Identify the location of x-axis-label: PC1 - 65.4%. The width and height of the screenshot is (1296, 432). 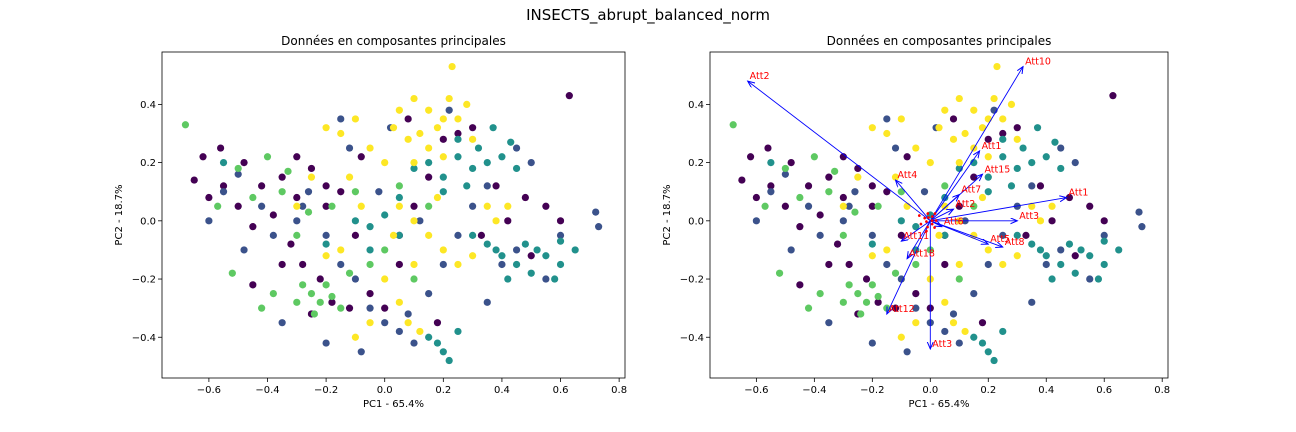
(393, 404).